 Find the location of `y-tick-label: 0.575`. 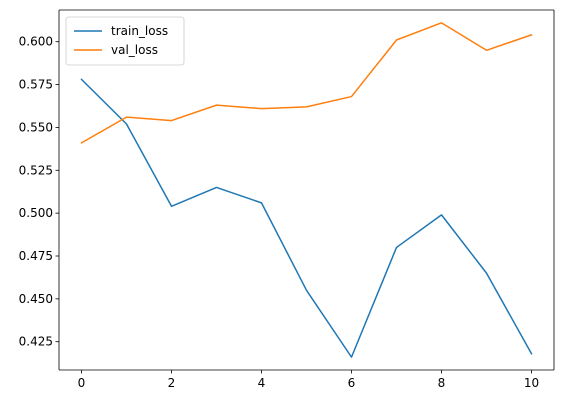

y-tick-label: 0.575 is located at coordinates (36, 85).